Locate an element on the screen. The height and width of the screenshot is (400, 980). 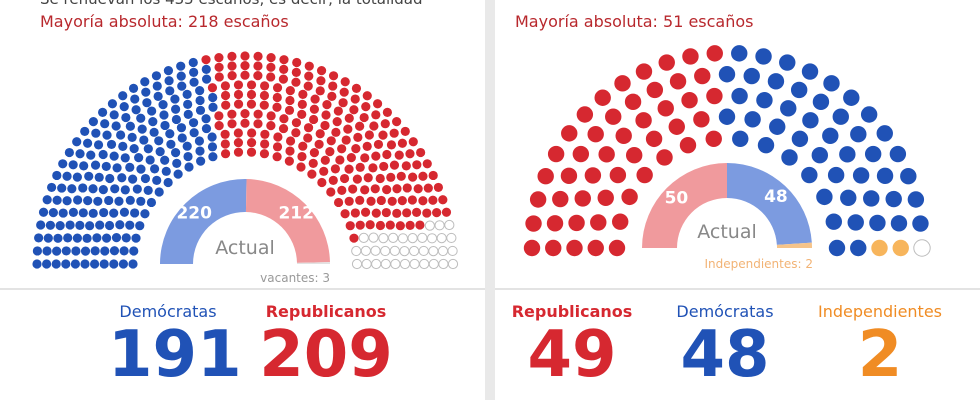
senate-republicans-label: Republicanos is located at coordinates (572, 311).